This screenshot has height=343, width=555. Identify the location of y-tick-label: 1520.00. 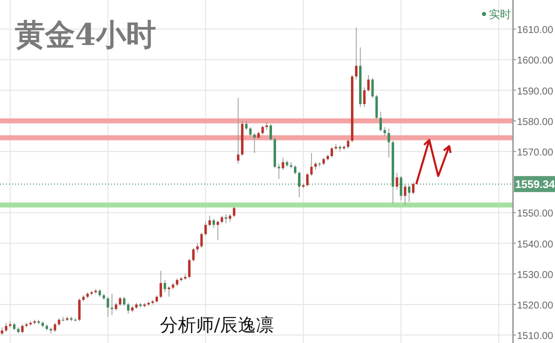
(535, 306).